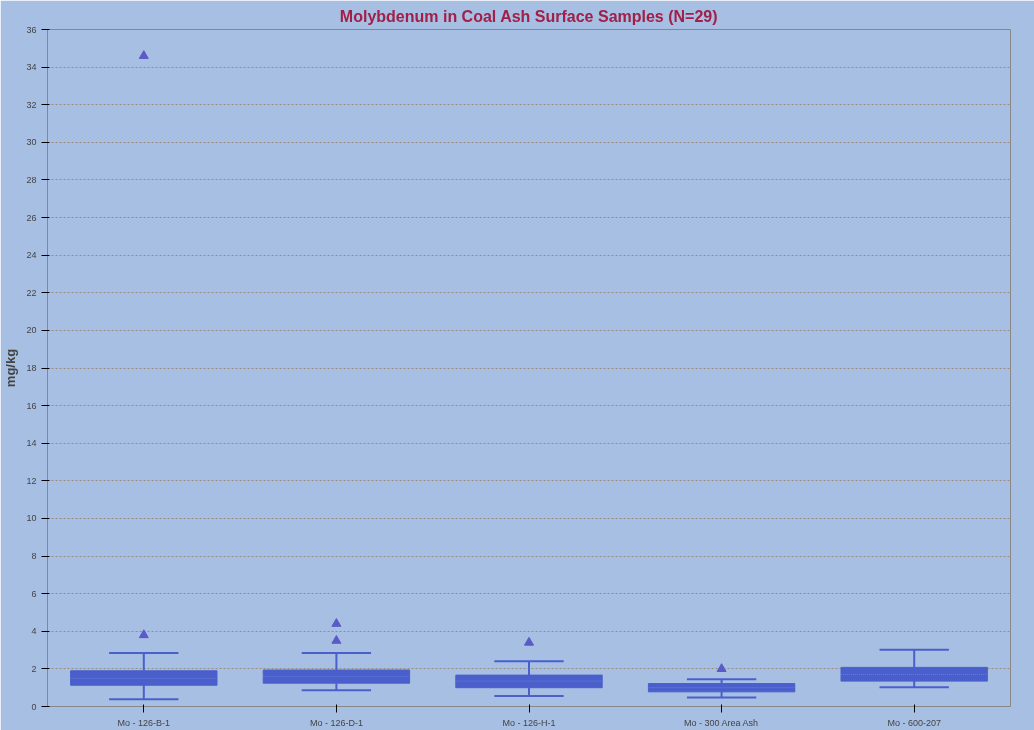  What do you see at coordinates (11, 368) in the screenshot?
I see `y-axis-title: mg/kg` at bounding box center [11, 368].